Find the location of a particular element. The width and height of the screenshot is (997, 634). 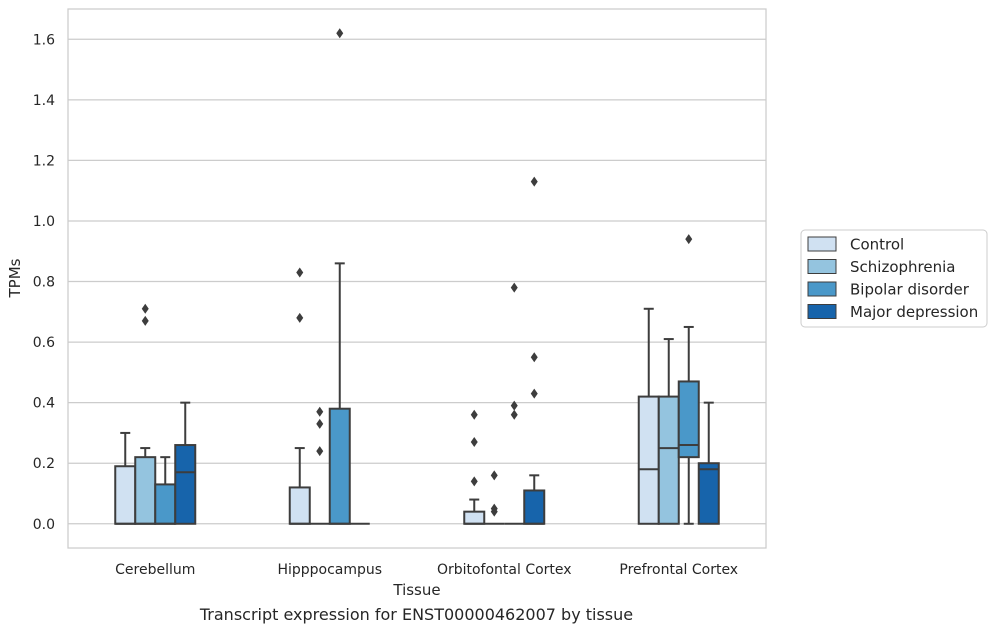

y-tick-label: 0.6 is located at coordinates (44, 343).